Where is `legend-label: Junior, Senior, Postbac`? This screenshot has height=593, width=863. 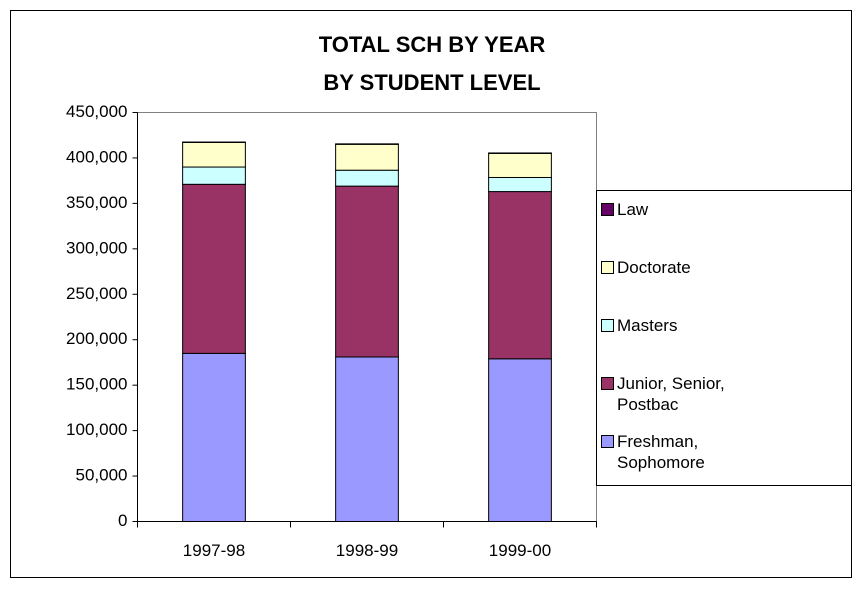
legend-label: Junior, Senior, Postbac is located at coordinates (671, 394).